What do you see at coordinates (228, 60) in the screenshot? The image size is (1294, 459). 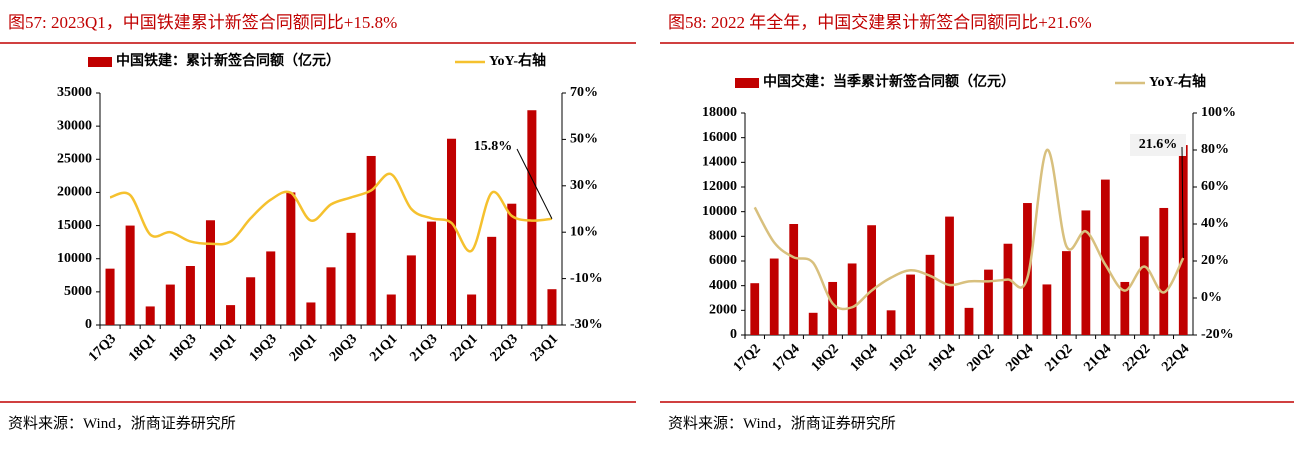 I see `legend-label: 中国铁建：累计新签合同额（亿元）` at bounding box center [228, 60].